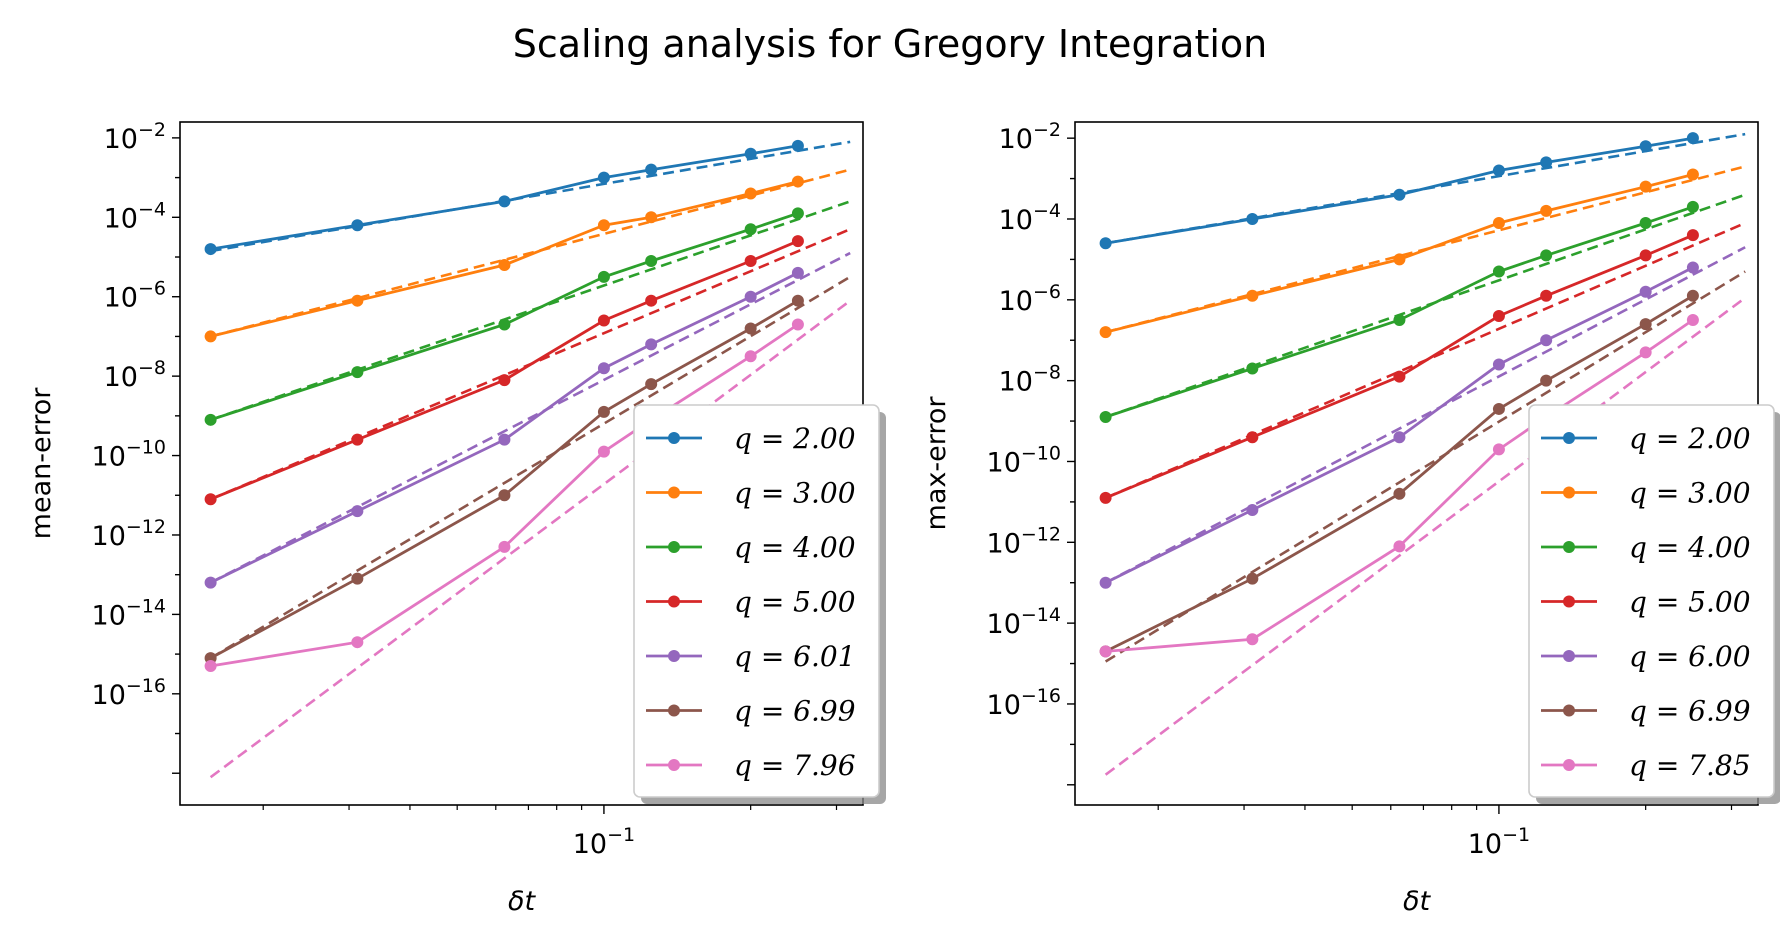 This screenshot has width=1780, height=945. Describe the element at coordinates (751, 765) in the screenshot. I see `legend-entry: q = 7.96` at that location.